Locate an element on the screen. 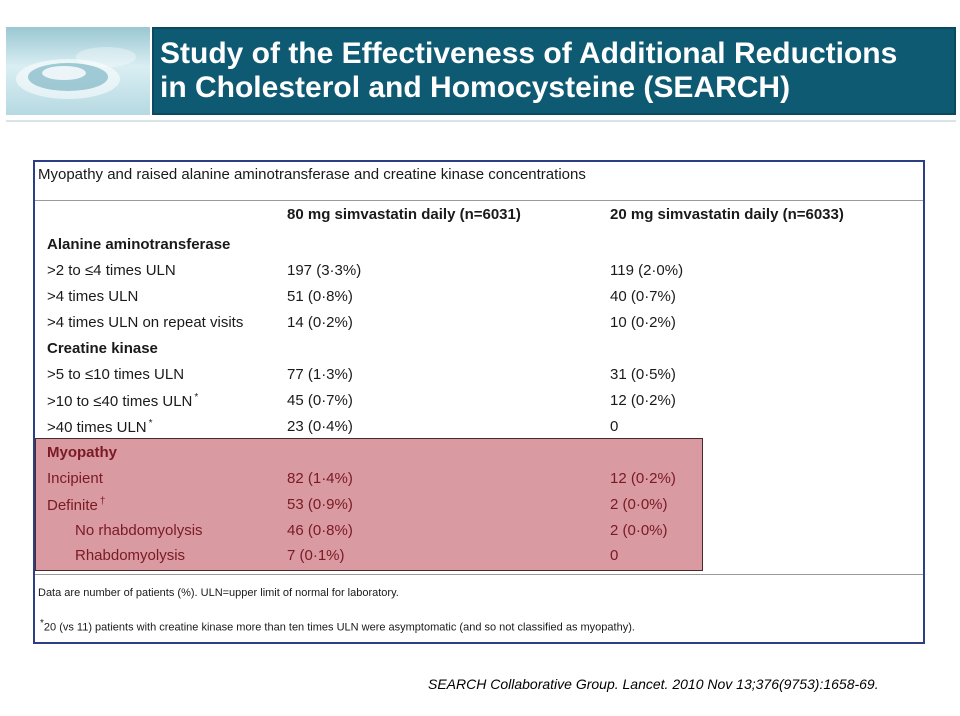  section-row-myopathy: Myopathy is located at coordinates (479, 454).